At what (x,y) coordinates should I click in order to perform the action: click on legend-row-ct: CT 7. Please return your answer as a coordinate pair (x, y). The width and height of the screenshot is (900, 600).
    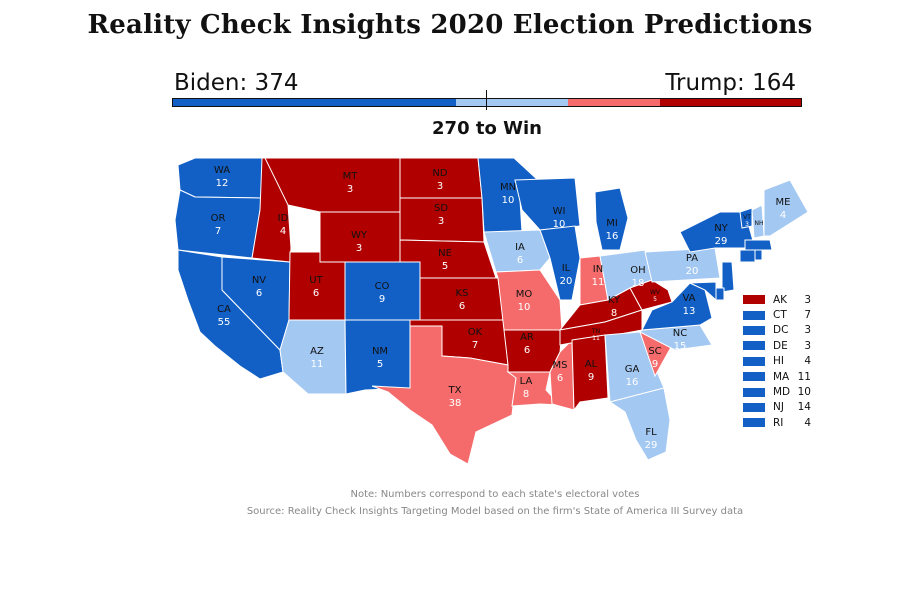
    Looking at the image, I should click on (777, 314).